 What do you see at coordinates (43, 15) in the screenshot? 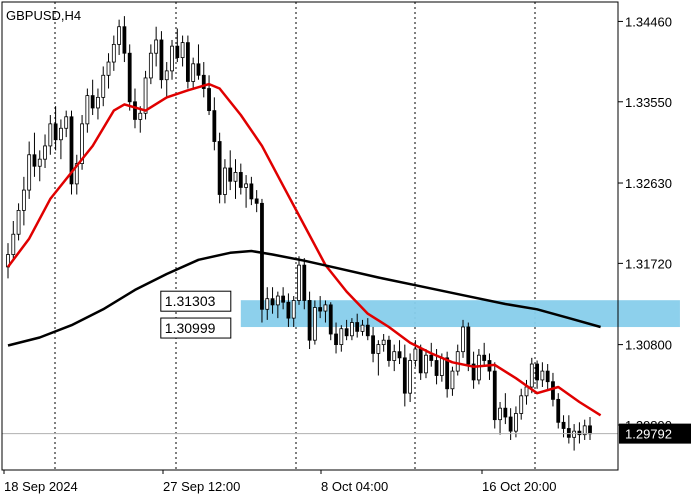
I see `chart-title: GBPUSD,H4` at bounding box center [43, 15].